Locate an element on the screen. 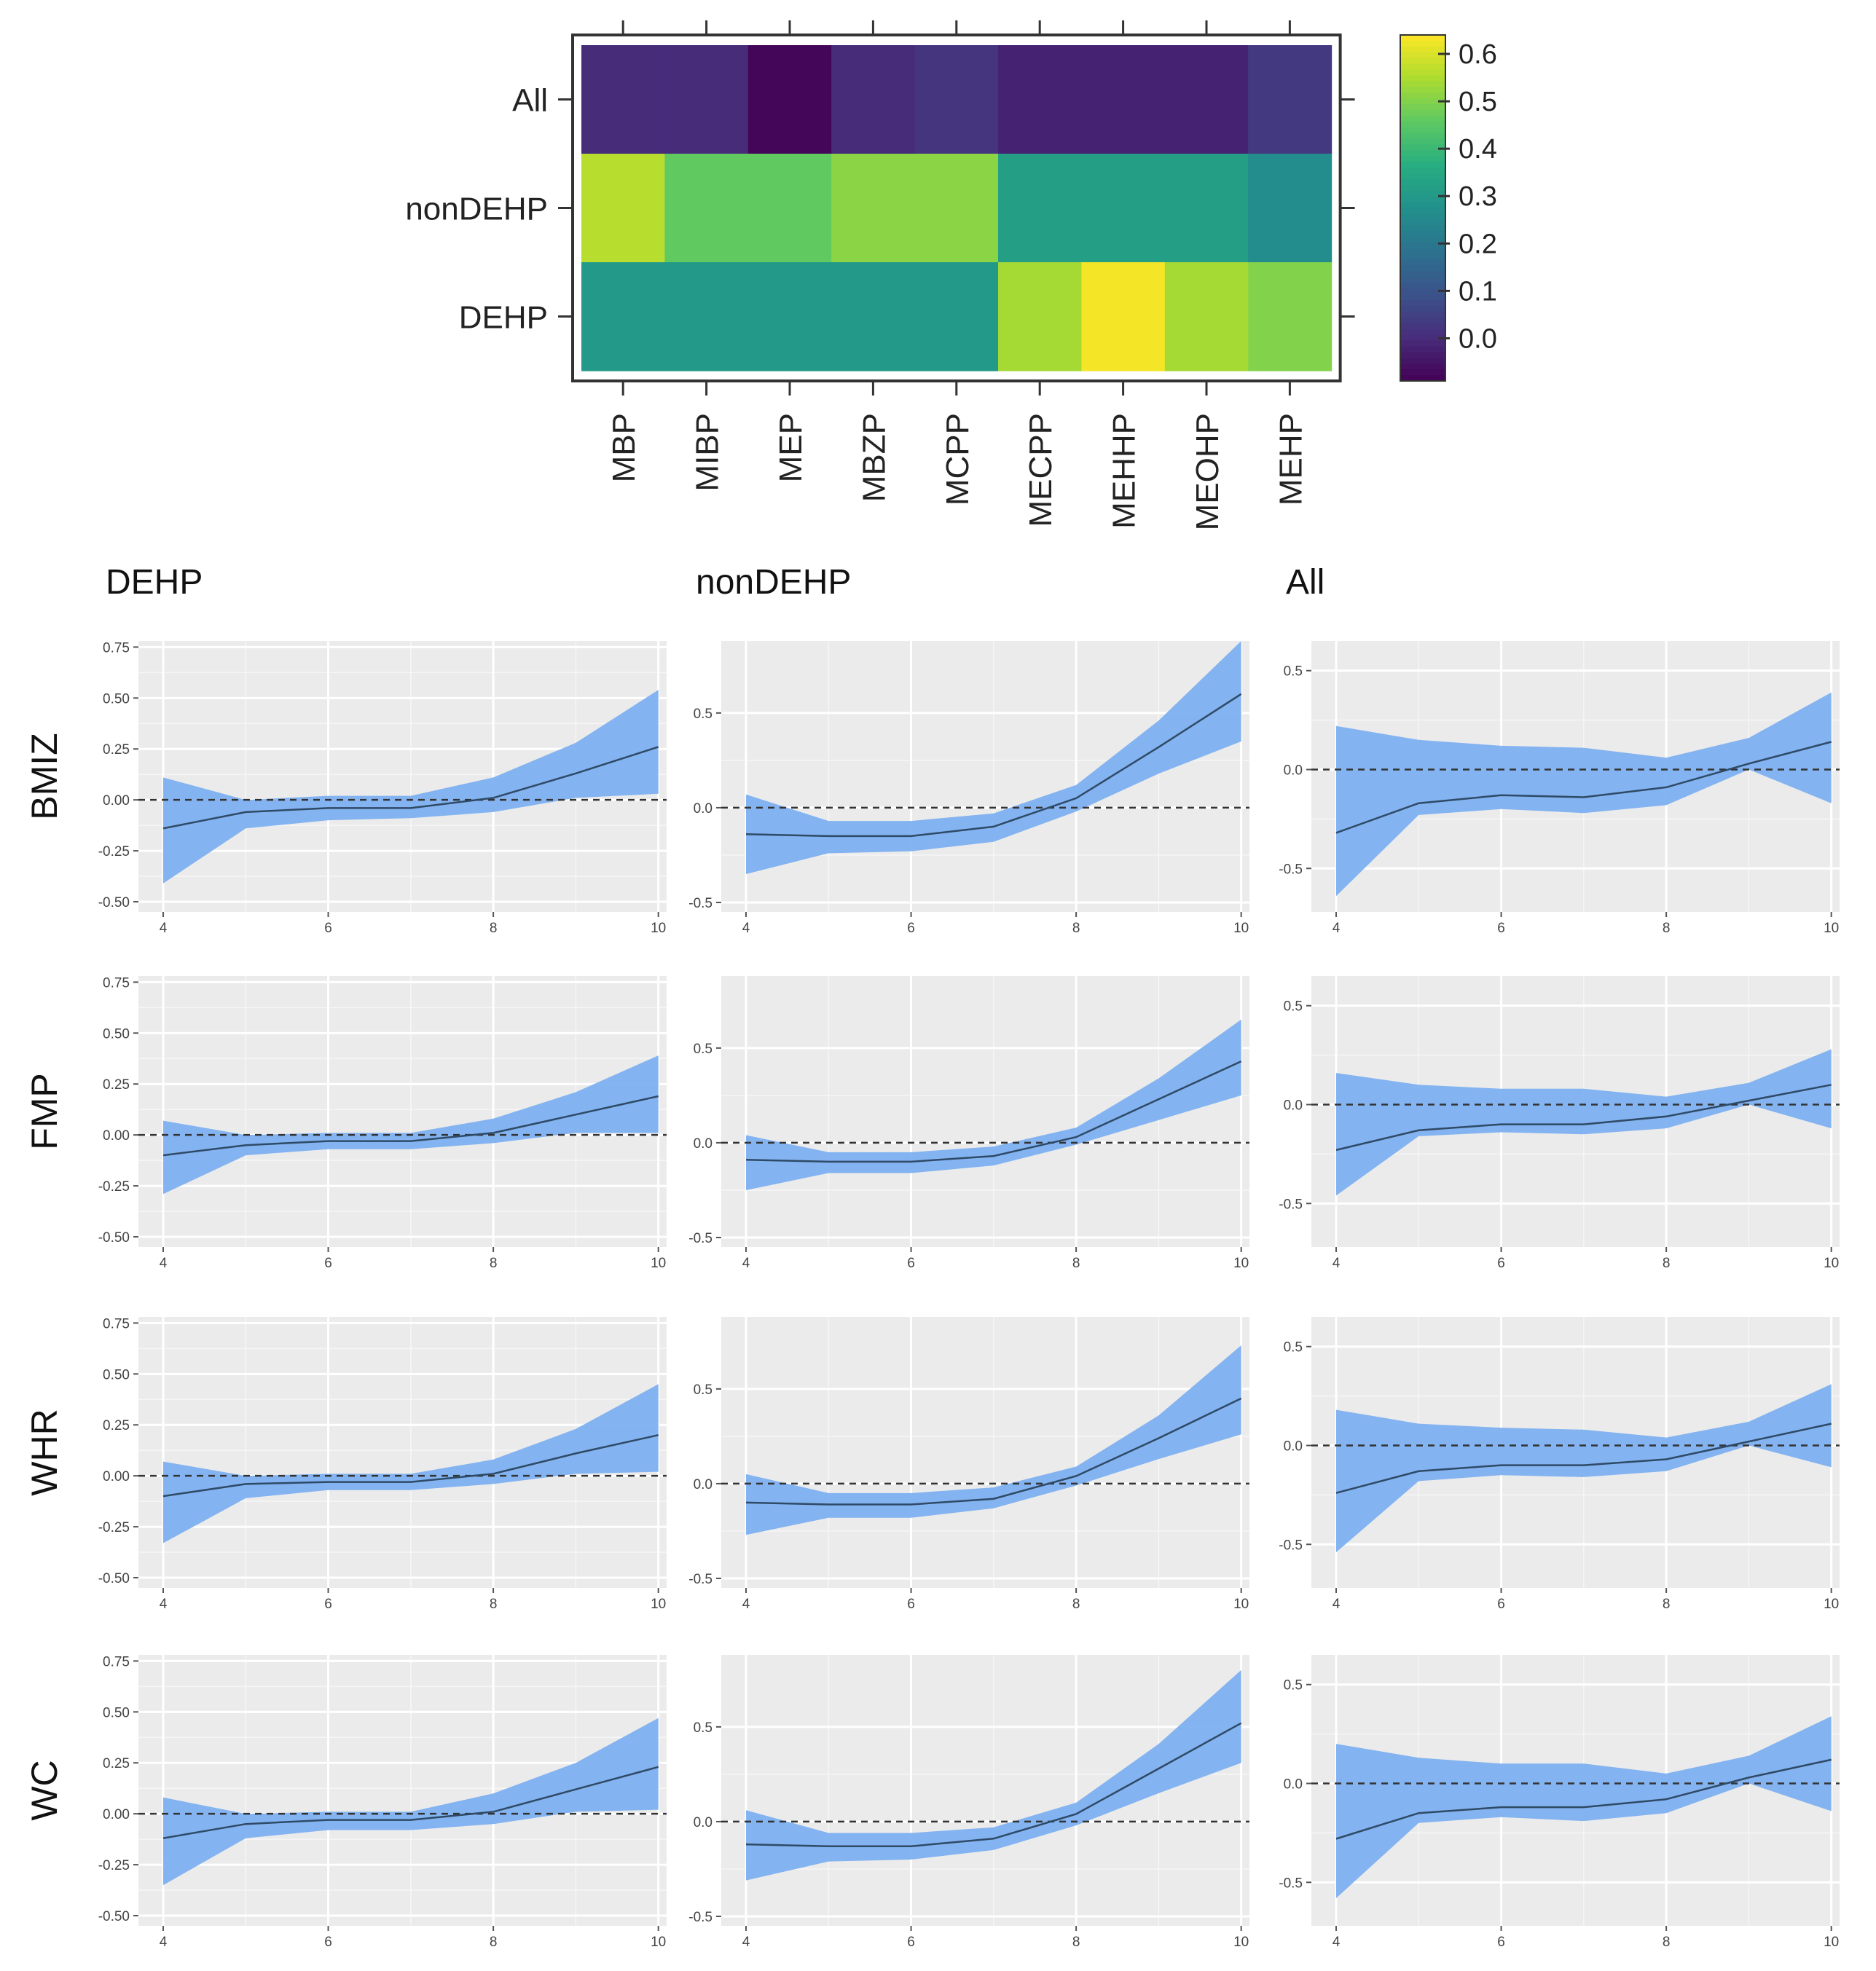 The image size is (1876, 1971). row-title: FMP is located at coordinates (44, 1111).